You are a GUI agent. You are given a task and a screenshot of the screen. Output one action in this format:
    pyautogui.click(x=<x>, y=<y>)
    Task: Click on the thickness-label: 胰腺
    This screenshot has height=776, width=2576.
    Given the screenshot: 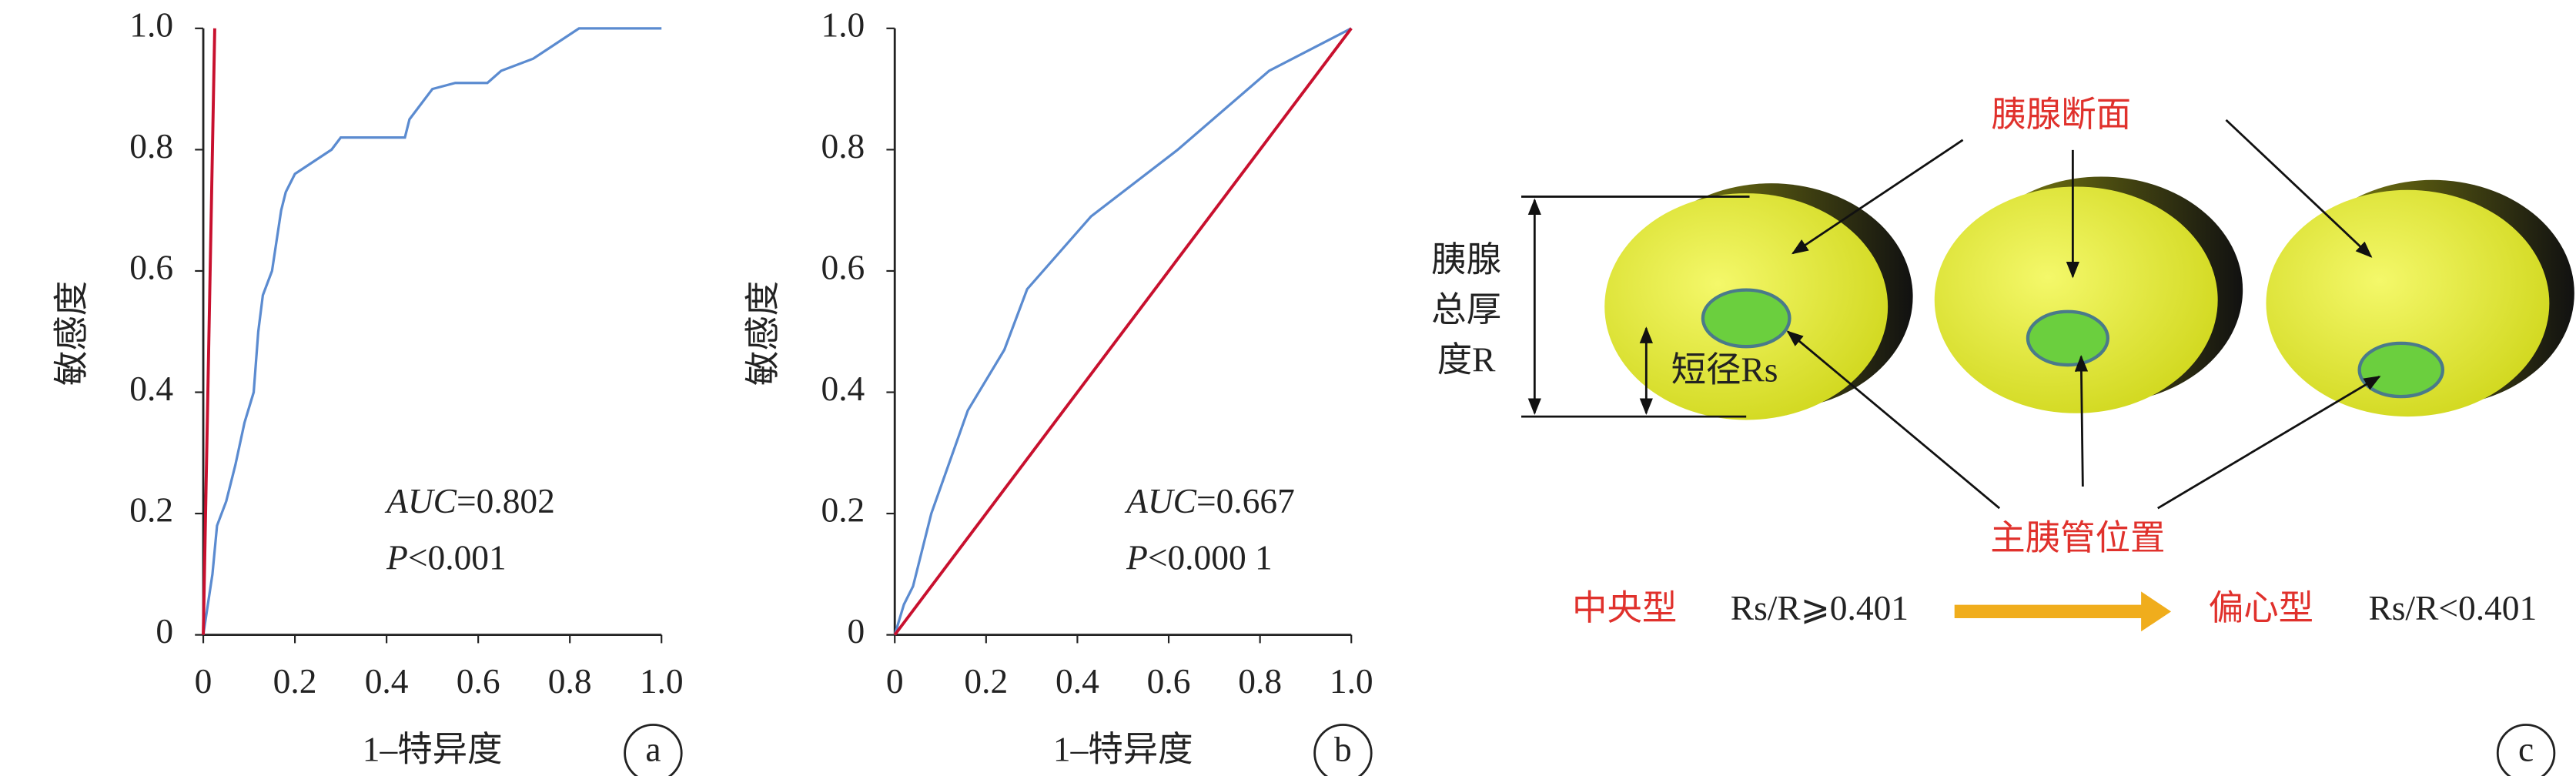 What is the action you would take?
    pyautogui.click(x=1466, y=259)
    